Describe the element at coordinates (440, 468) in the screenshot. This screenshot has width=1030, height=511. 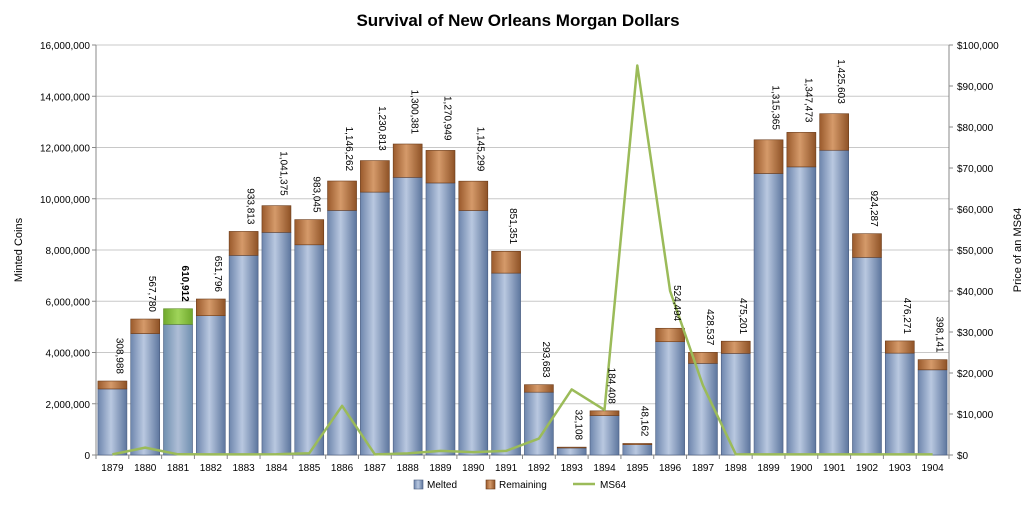
I see `x-tick-label: 1889` at that location.